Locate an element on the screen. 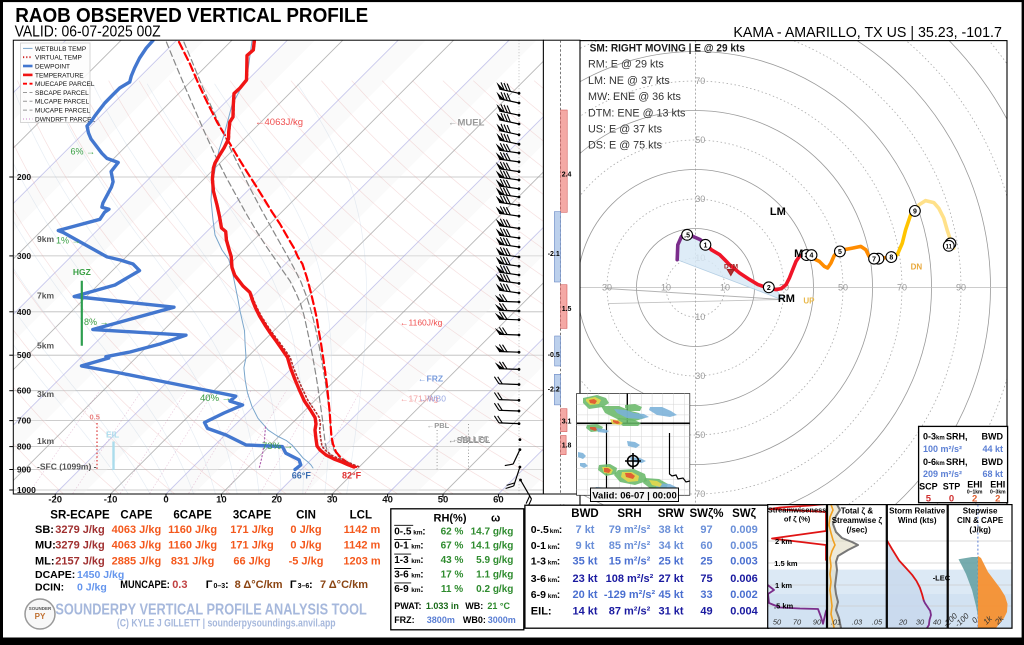 This screenshot has height=645, width=1024. svg-text: 6% → is located at coordinates (83, 152).